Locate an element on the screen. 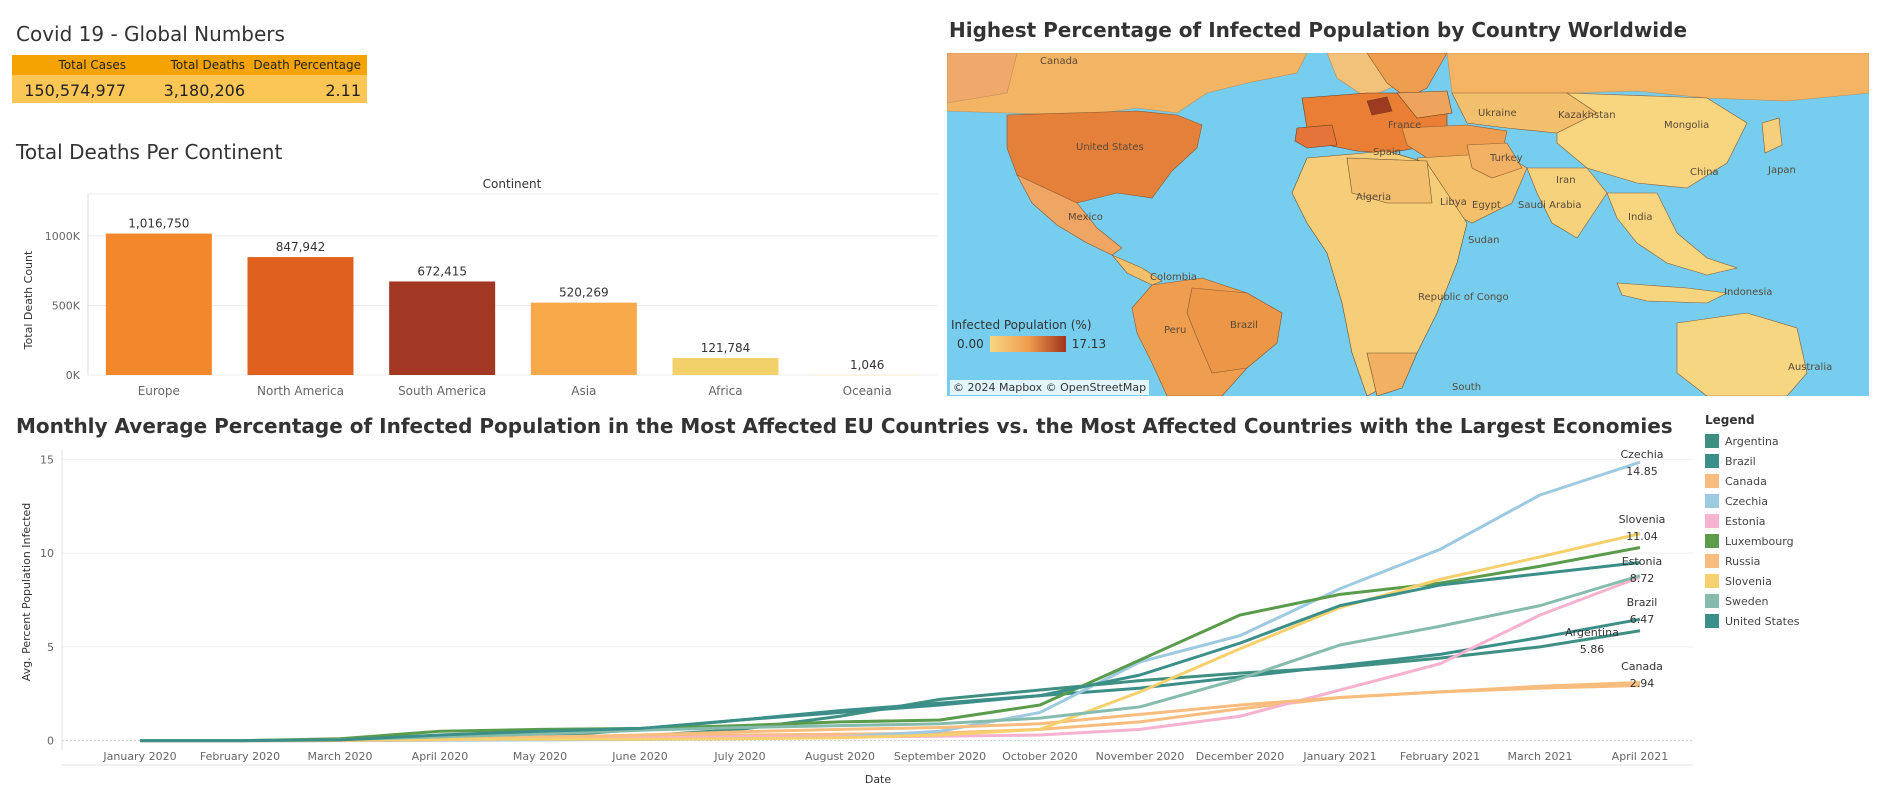 The height and width of the screenshot is (804, 1881). legend-label: Argentina is located at coordinates (1752, 441).